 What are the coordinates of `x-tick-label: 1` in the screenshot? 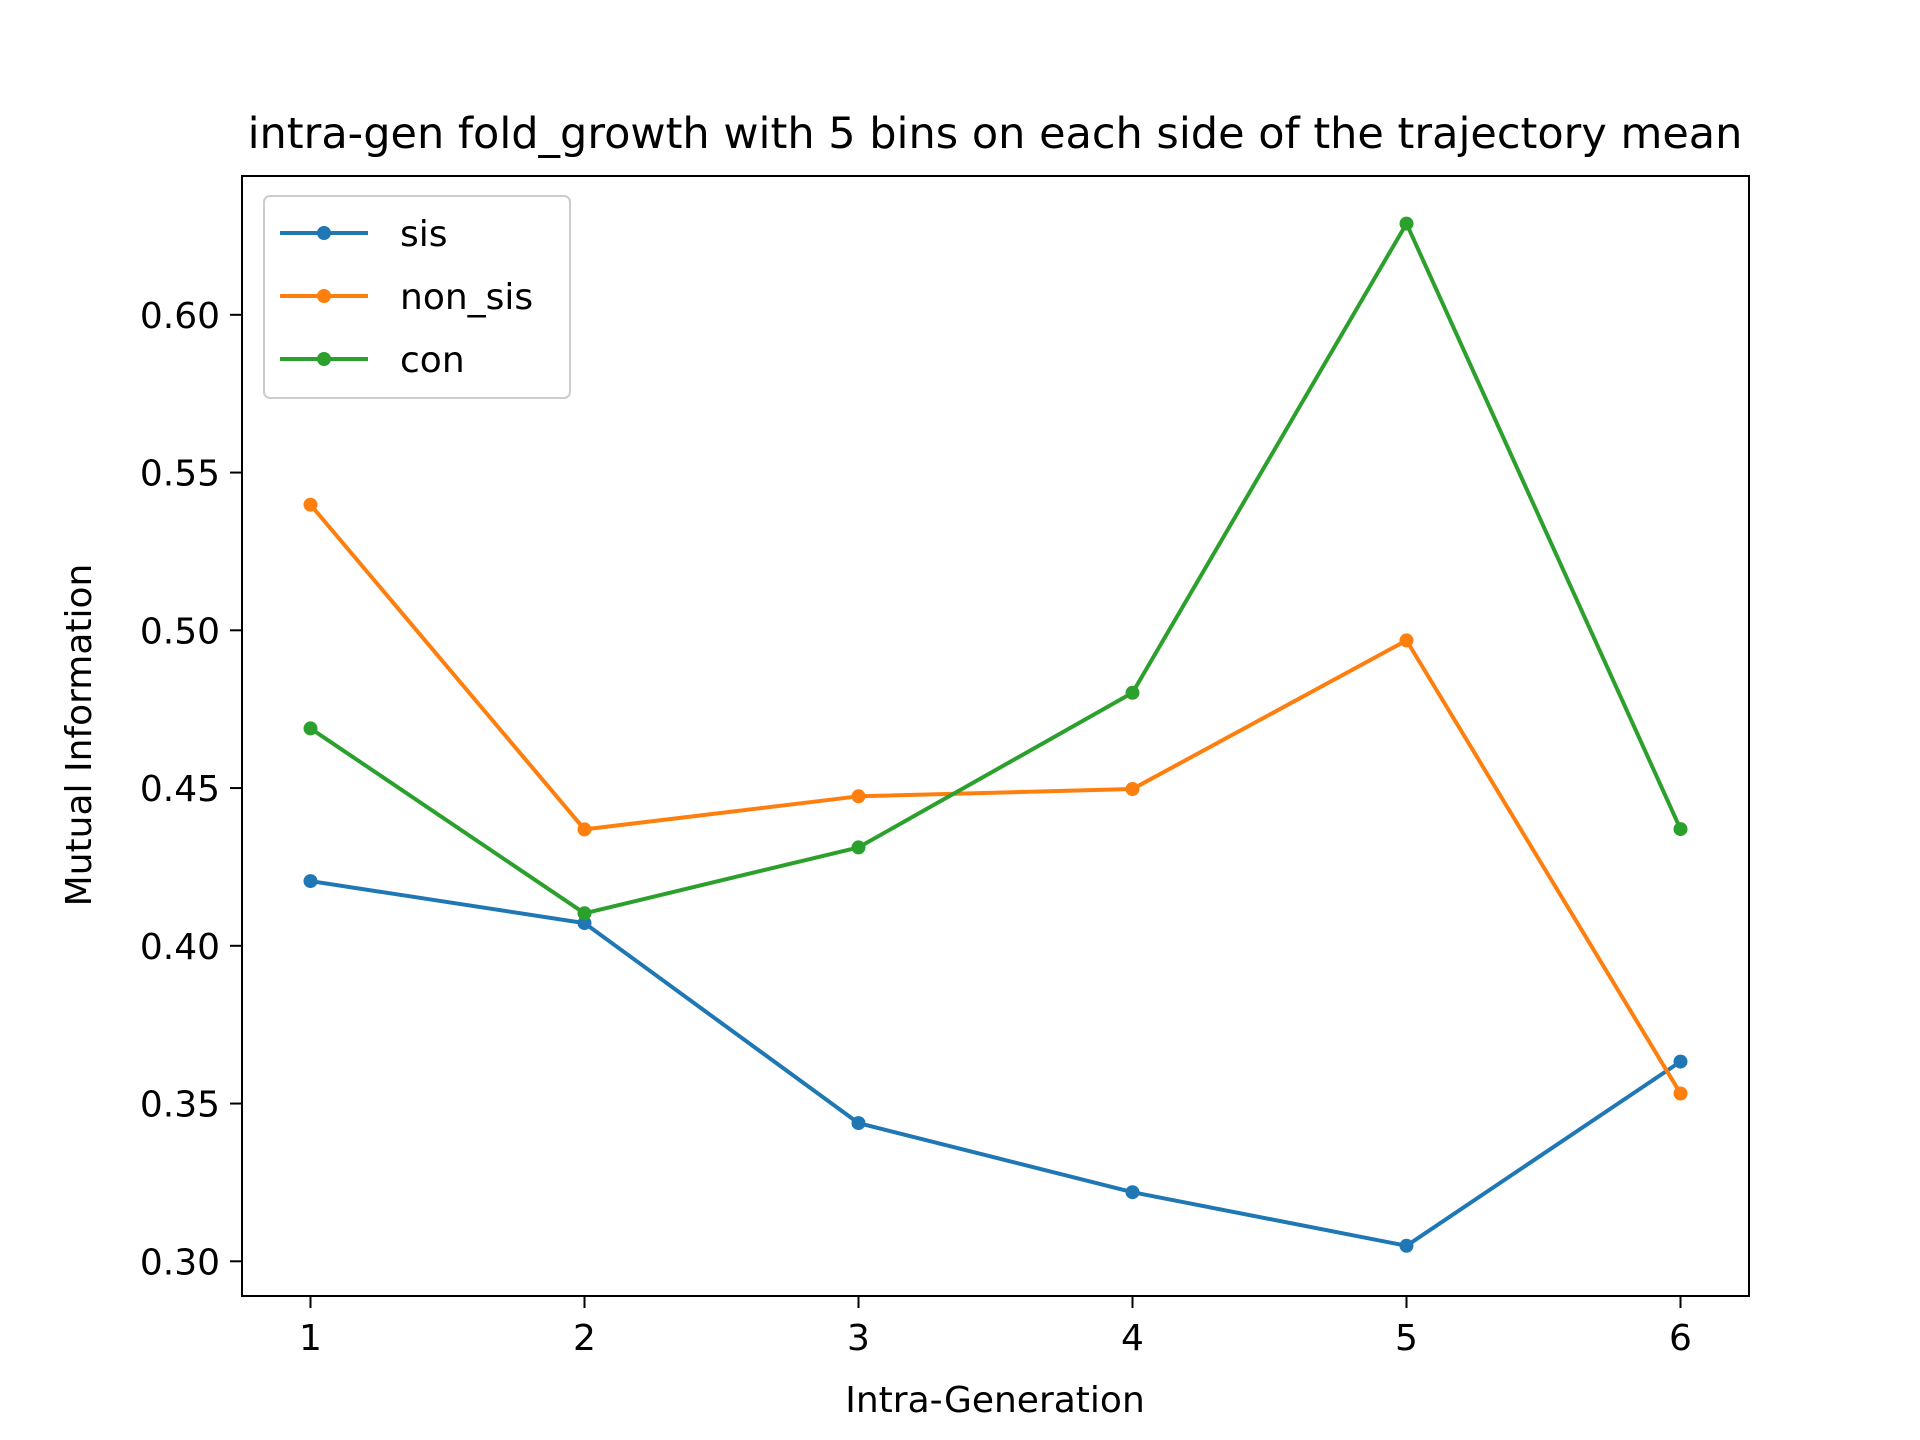 It's located at (310, 1338).